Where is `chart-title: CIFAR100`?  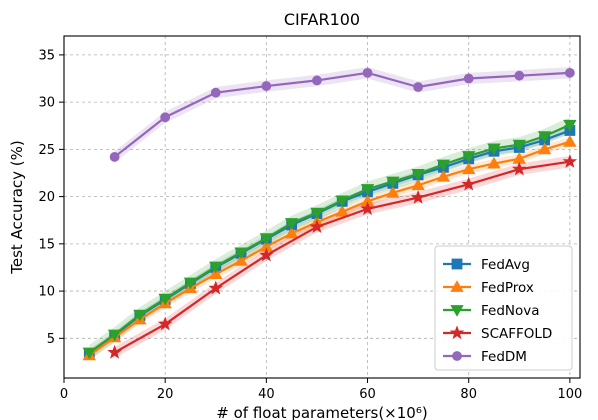
chart-title: CIFAR100 is located at coordinates (322, 19).